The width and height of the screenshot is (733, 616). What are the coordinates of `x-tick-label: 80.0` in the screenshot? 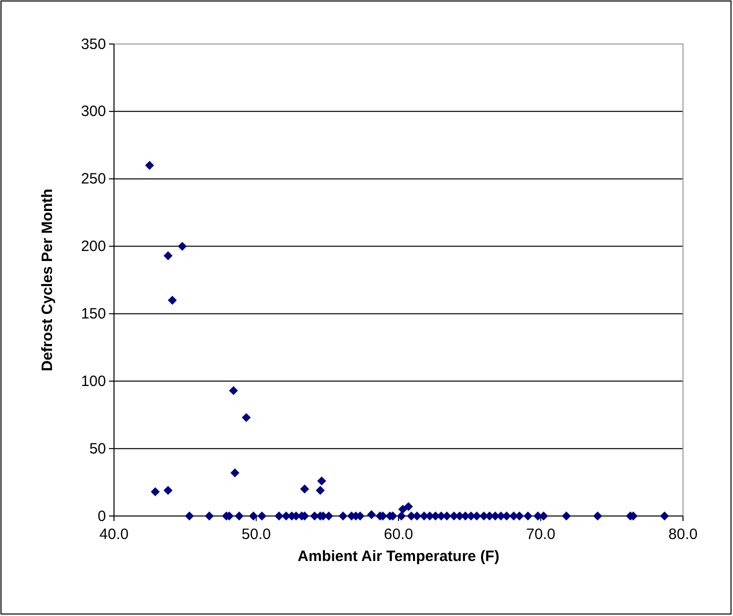 It's located at (683, 534).